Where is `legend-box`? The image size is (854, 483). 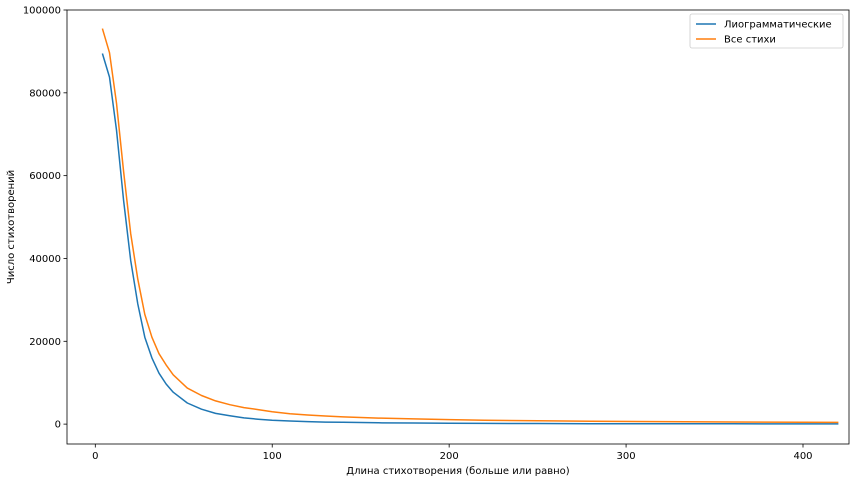
legend-box is located at coordinates (766, 31).